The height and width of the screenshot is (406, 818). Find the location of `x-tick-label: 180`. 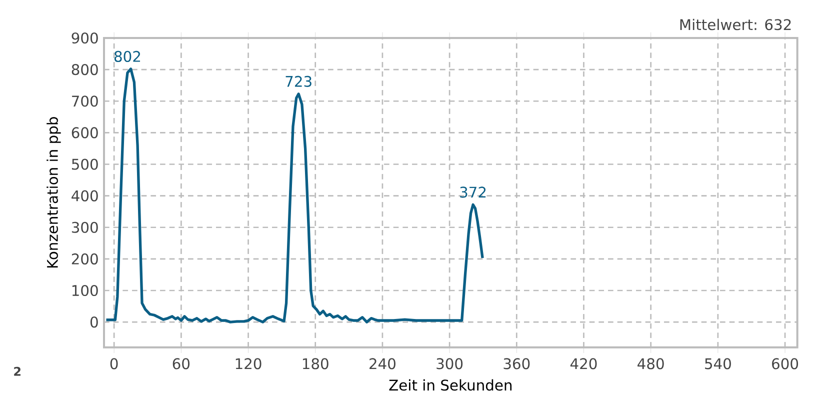

x-tick-label: 180 is located at coordinates (315, 364).